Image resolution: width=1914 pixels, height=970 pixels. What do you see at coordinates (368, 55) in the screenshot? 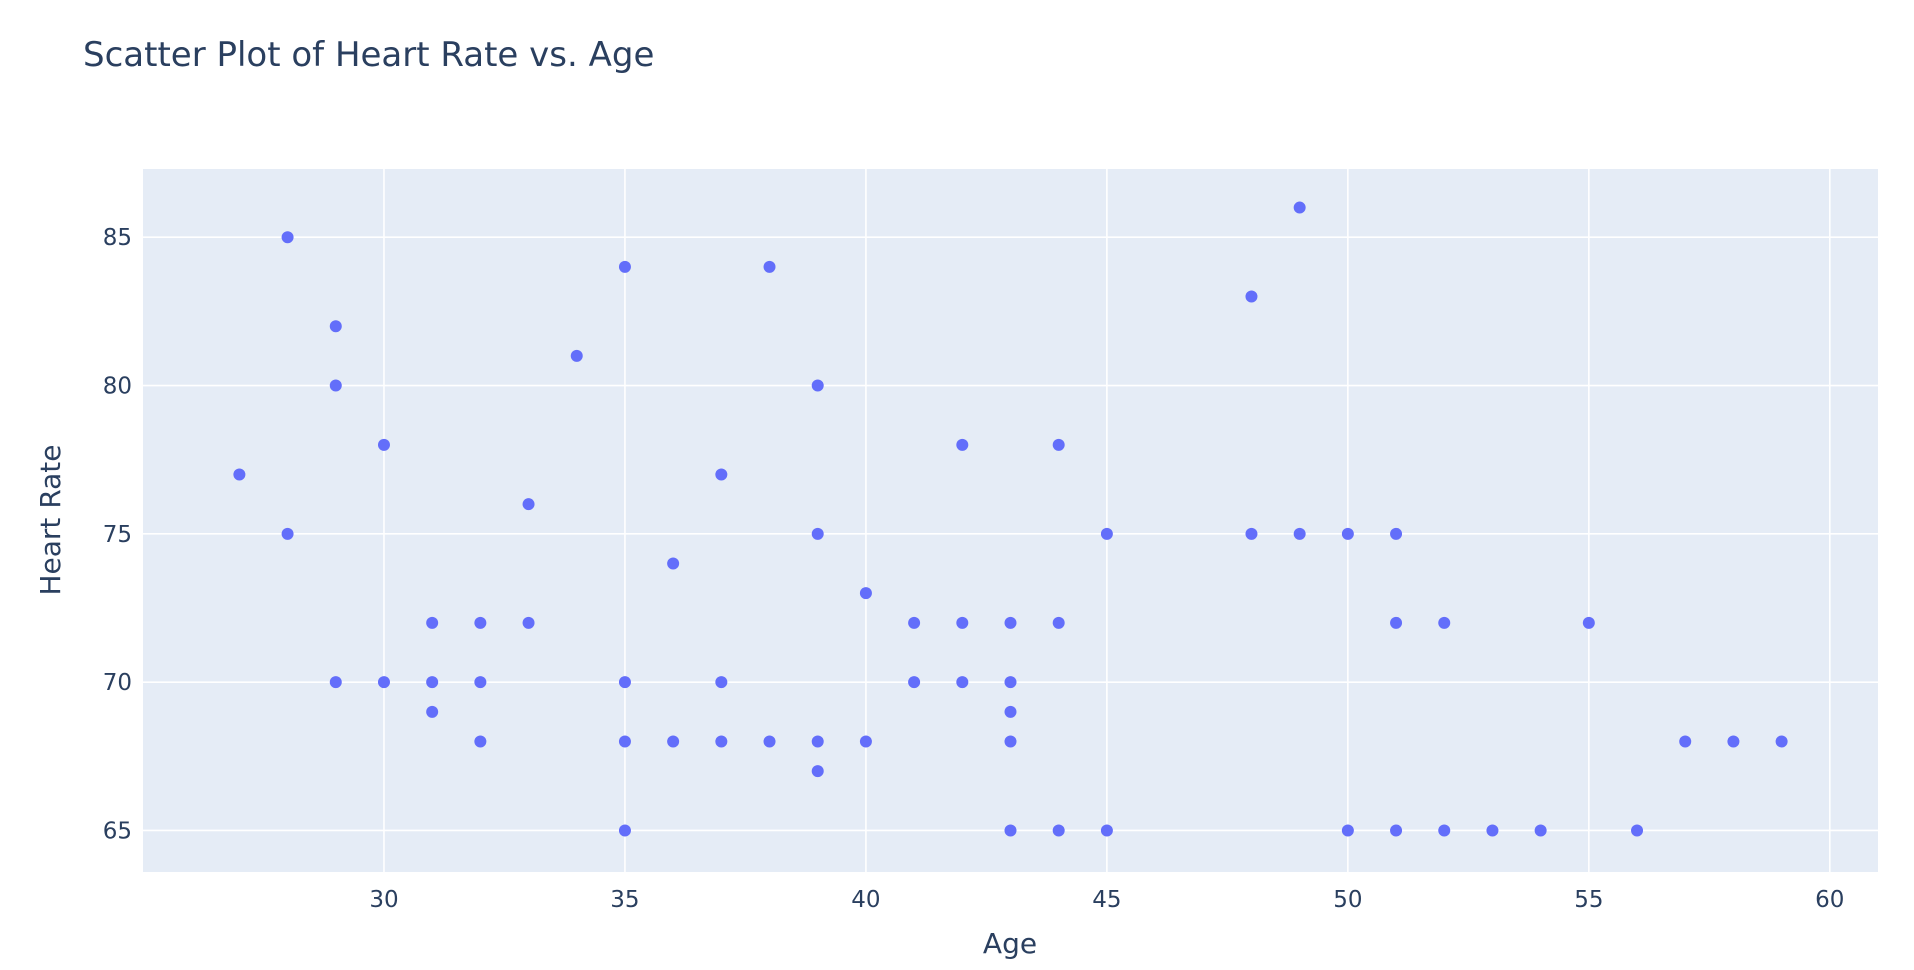
I see `chart-title: Scatter Plot of Heart Rate vs. Age` at bounding box center [368, 55].